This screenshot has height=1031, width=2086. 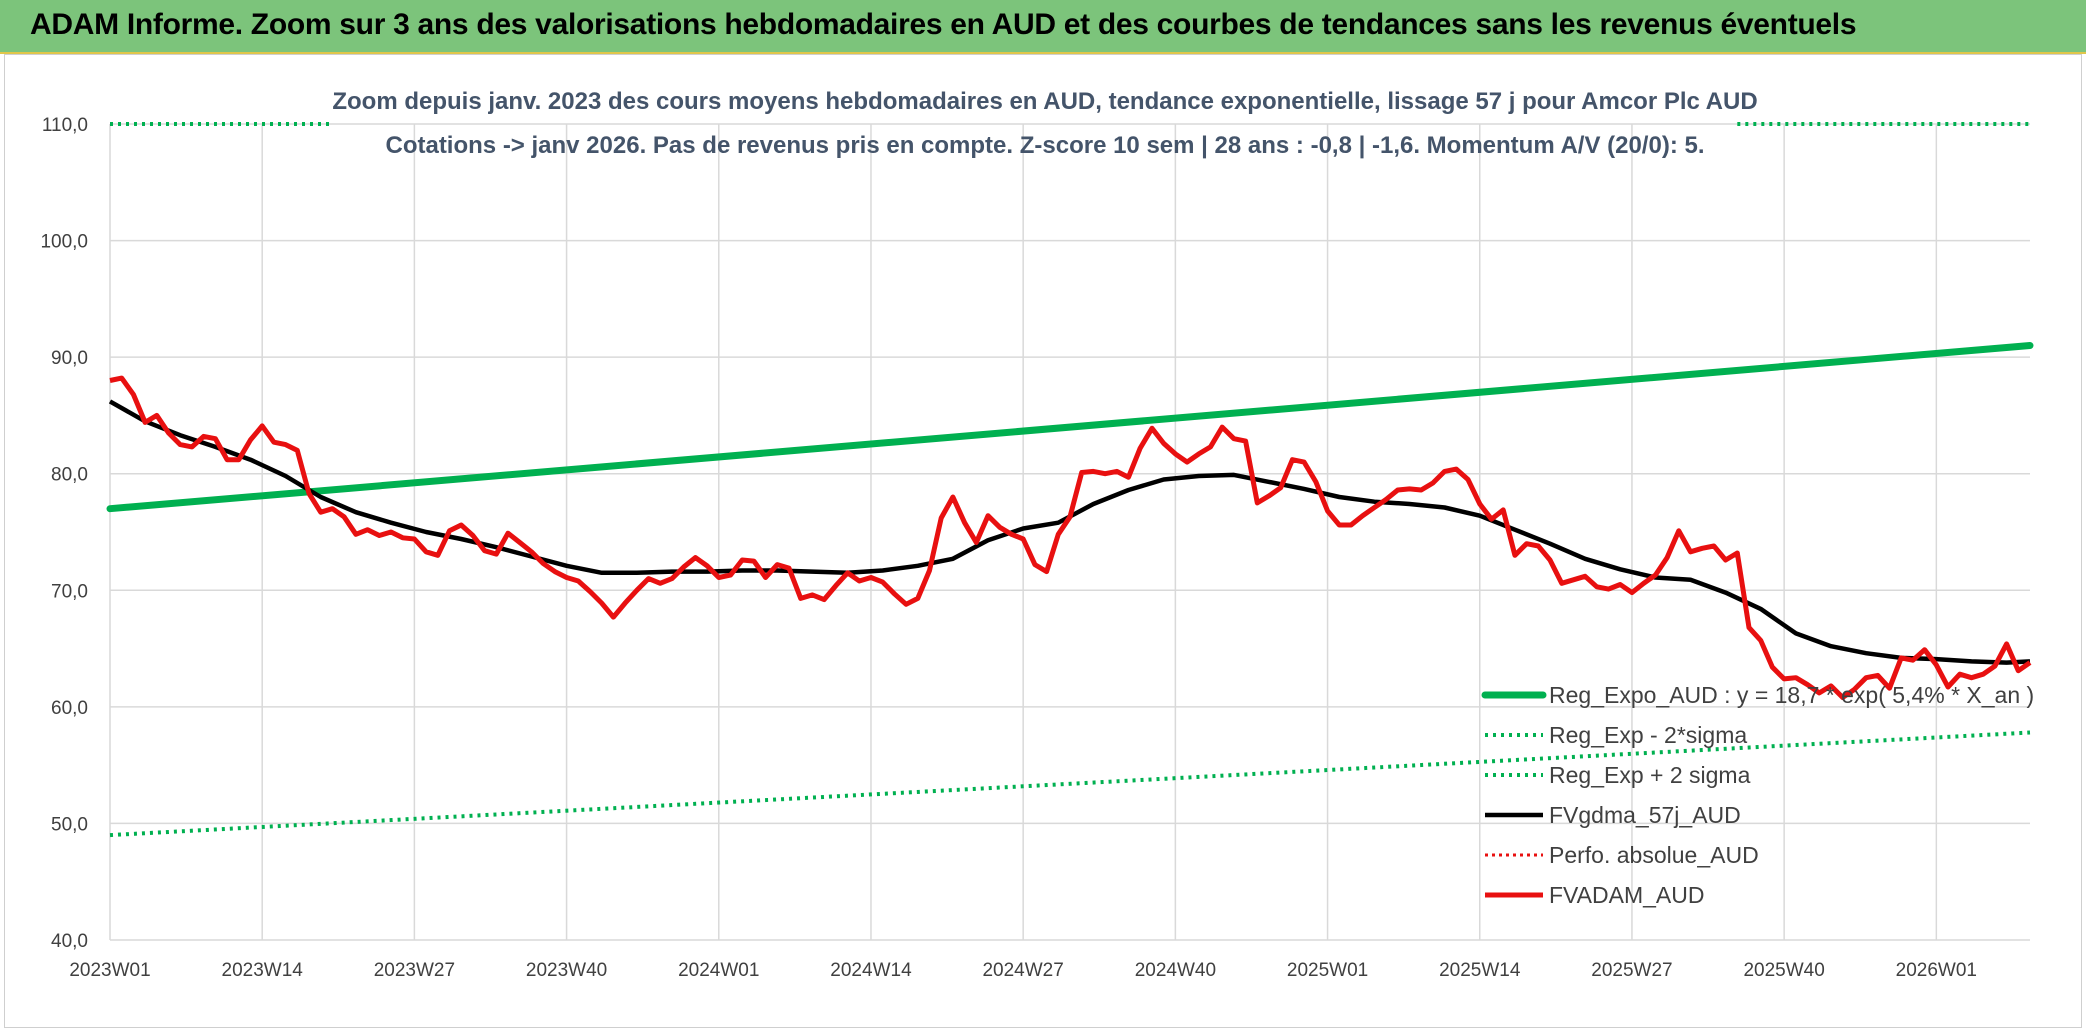 What do you see at coordinates (1627, 895) in the screenshot?
I see `legend-label: FVADAM_AUD` at bounding box center [1627, 895].